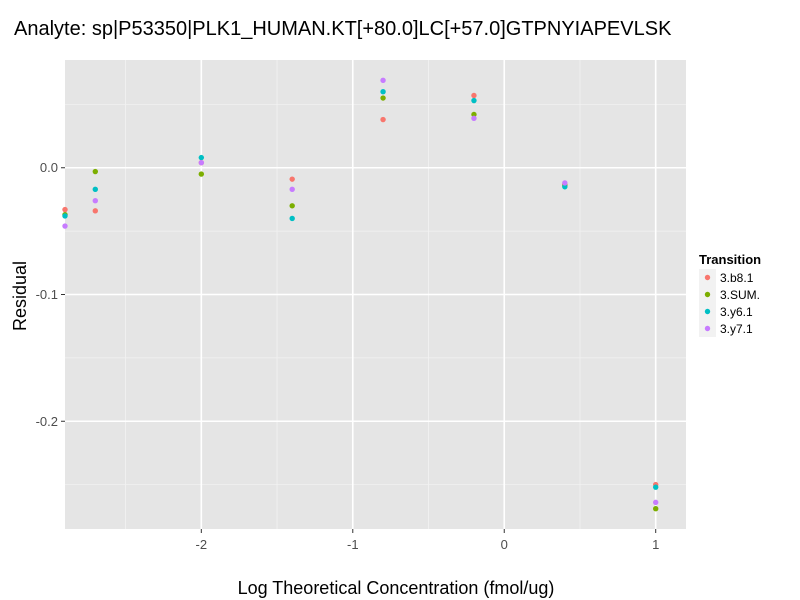 This screenshot has width=800, height=600. Describe the element at coordinates (736, 312) in the screenshot. I see `legend-label: 3.y6.1` at that location.